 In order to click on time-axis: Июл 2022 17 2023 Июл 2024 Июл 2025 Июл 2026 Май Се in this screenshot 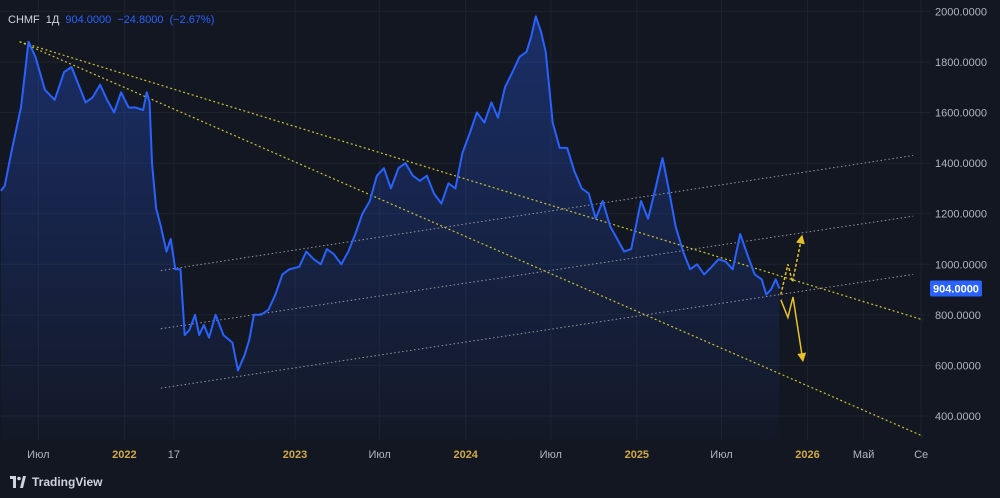, I will do `click(477, 455)`.